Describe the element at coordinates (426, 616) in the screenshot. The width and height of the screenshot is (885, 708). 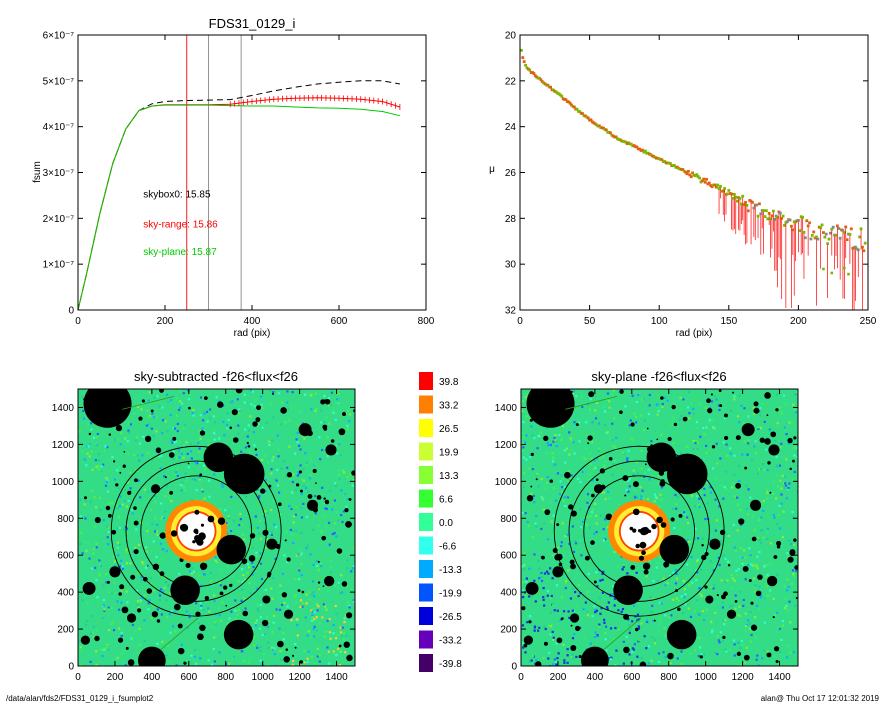
I see `colorbar-swatch` at that location.